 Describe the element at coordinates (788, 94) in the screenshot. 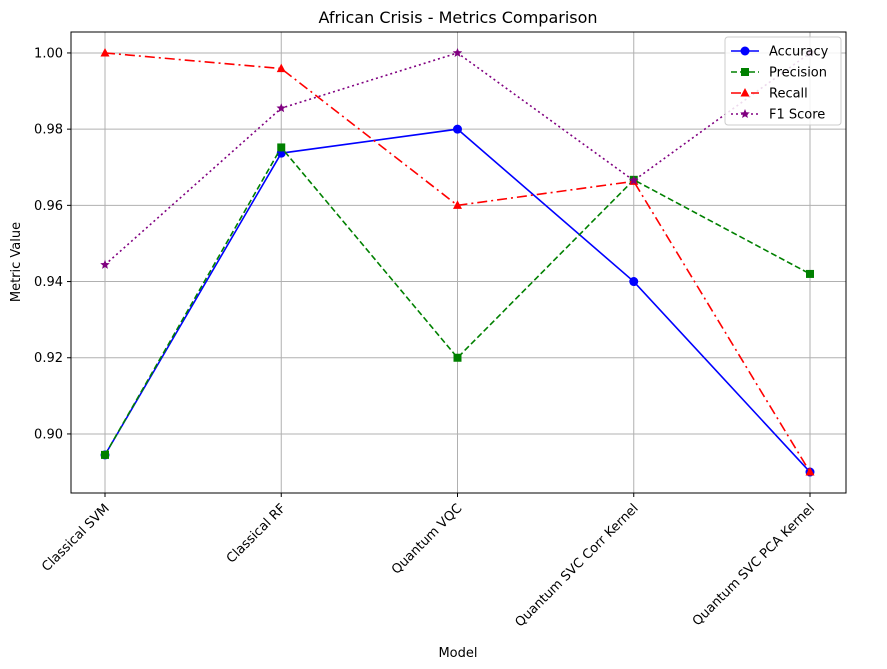

I see `legend-recall-label: Recall` at that location.